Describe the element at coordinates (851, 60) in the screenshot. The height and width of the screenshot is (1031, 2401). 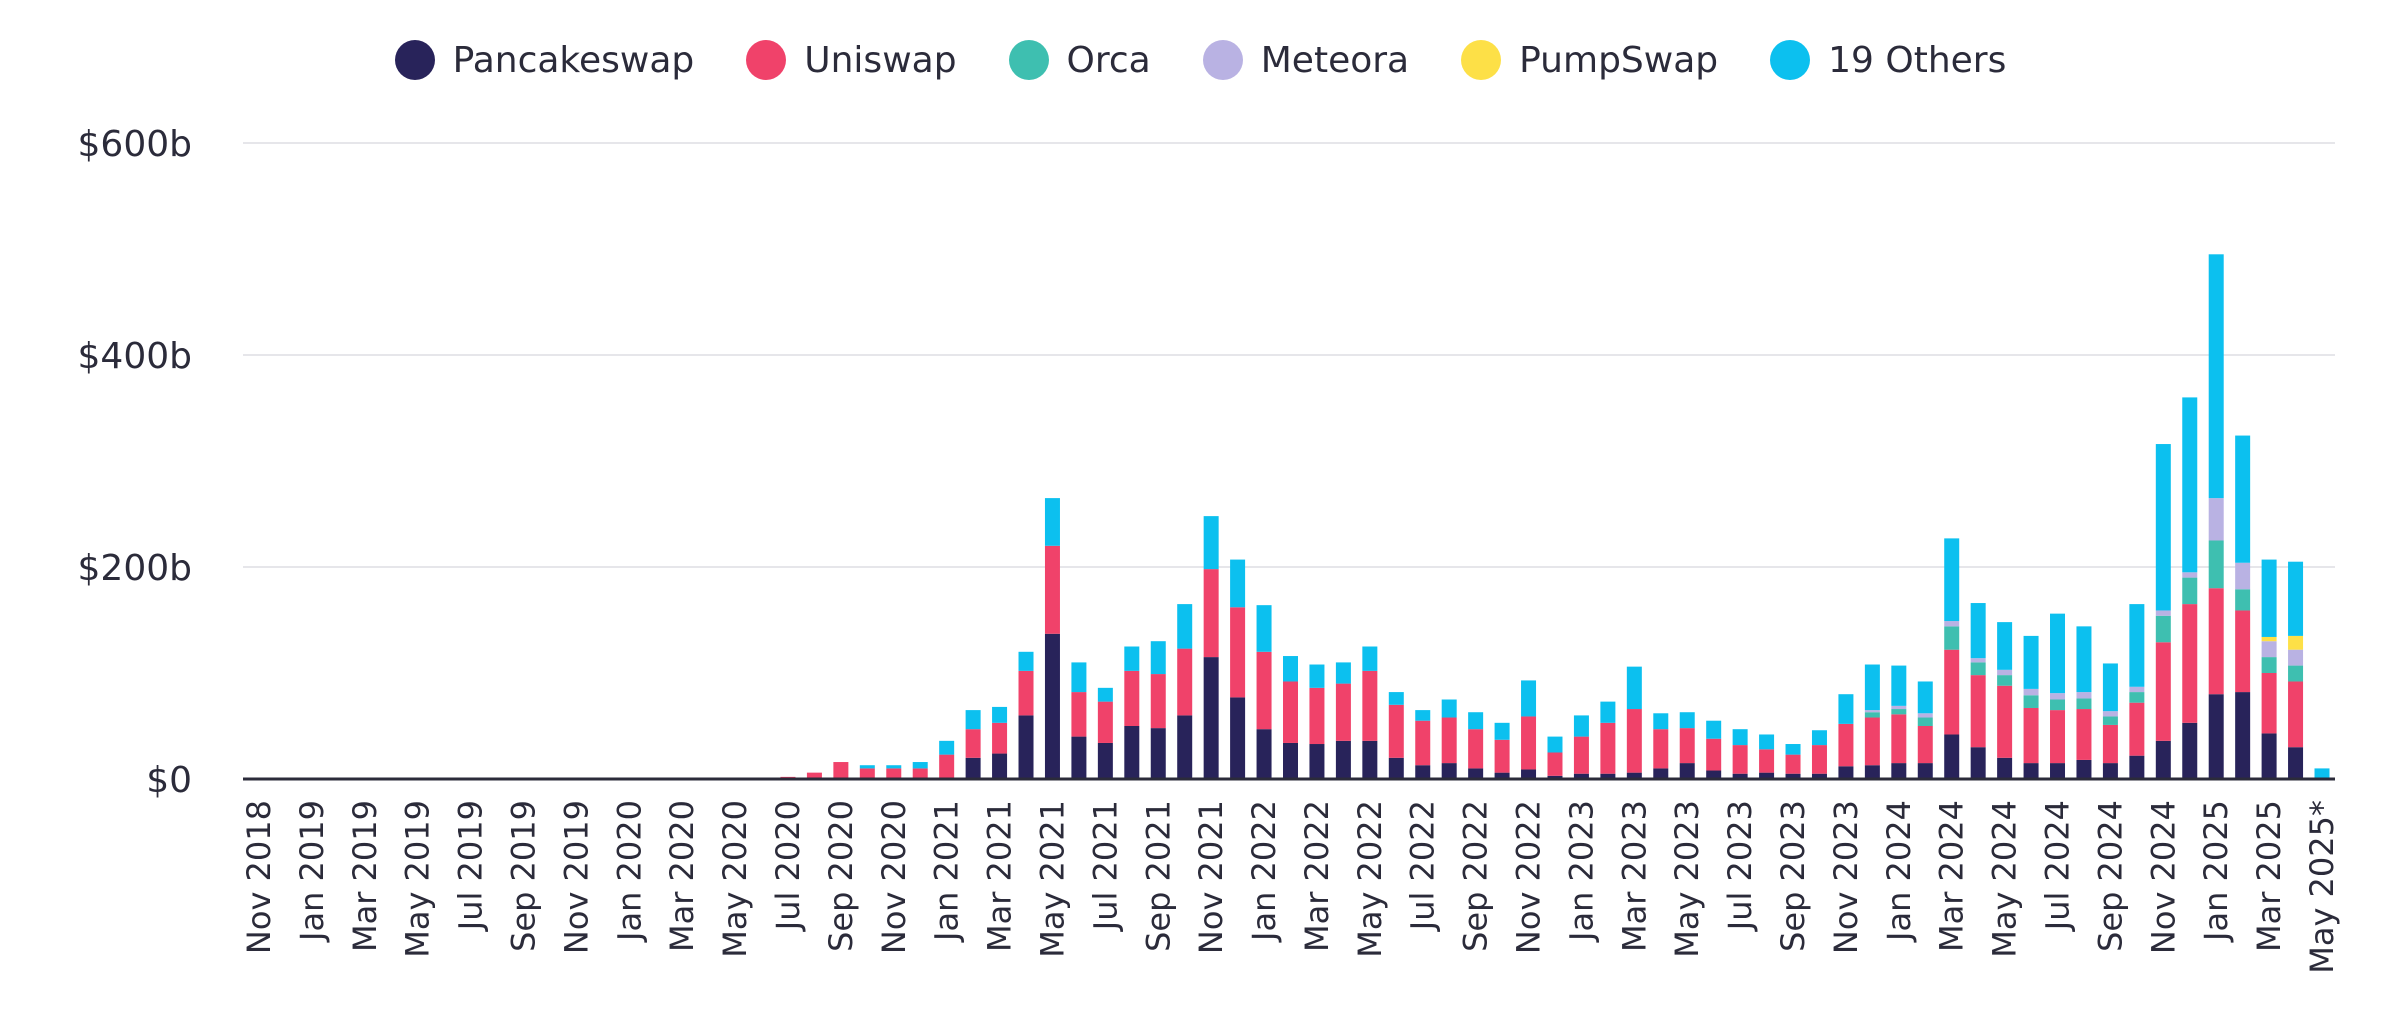
I see `legend-item-uniswap: Uniswap` at that location.